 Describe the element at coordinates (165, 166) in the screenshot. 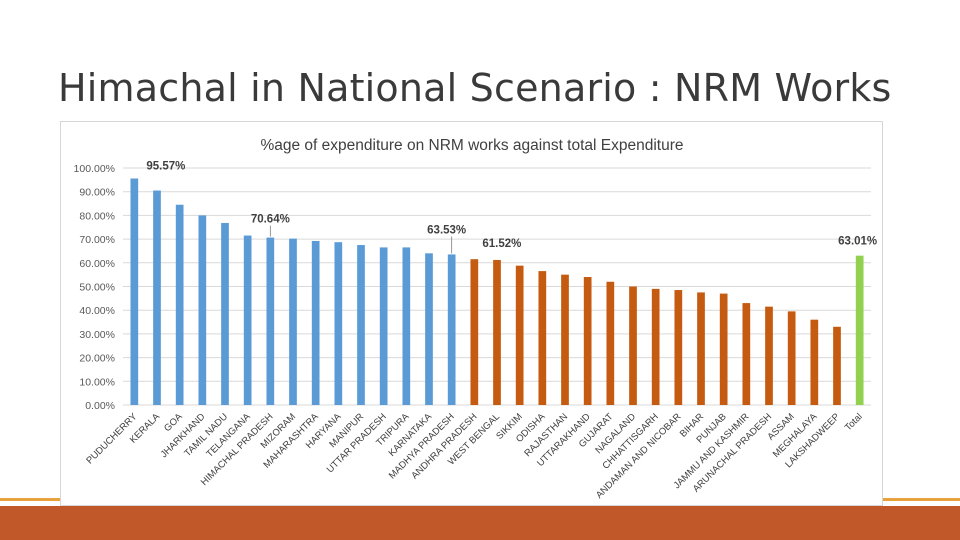

I see `data-label: 95.57%` at that location.